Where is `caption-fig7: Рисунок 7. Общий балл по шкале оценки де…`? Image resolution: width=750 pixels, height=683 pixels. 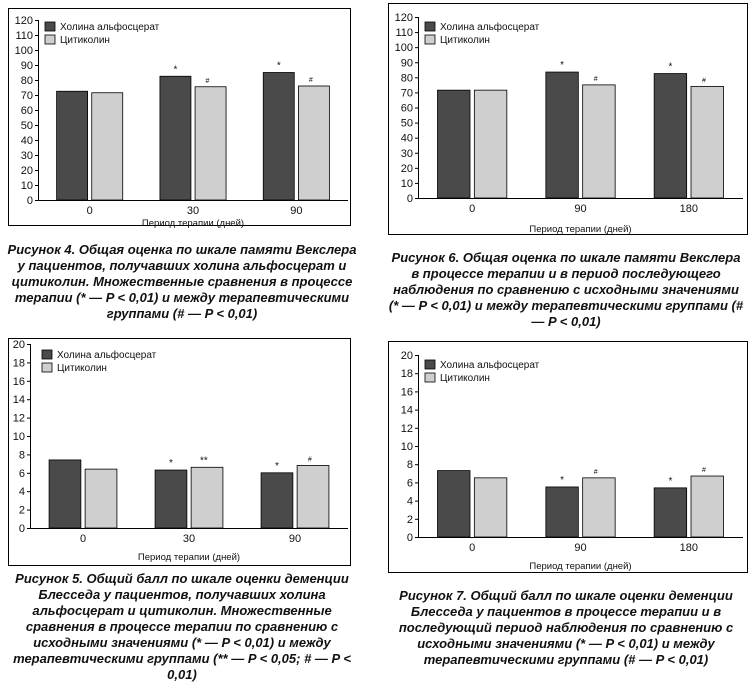 caption-fig7: Рисунок 7. Общий балл по шкале оценки де… is located at coordinates (566, 627).